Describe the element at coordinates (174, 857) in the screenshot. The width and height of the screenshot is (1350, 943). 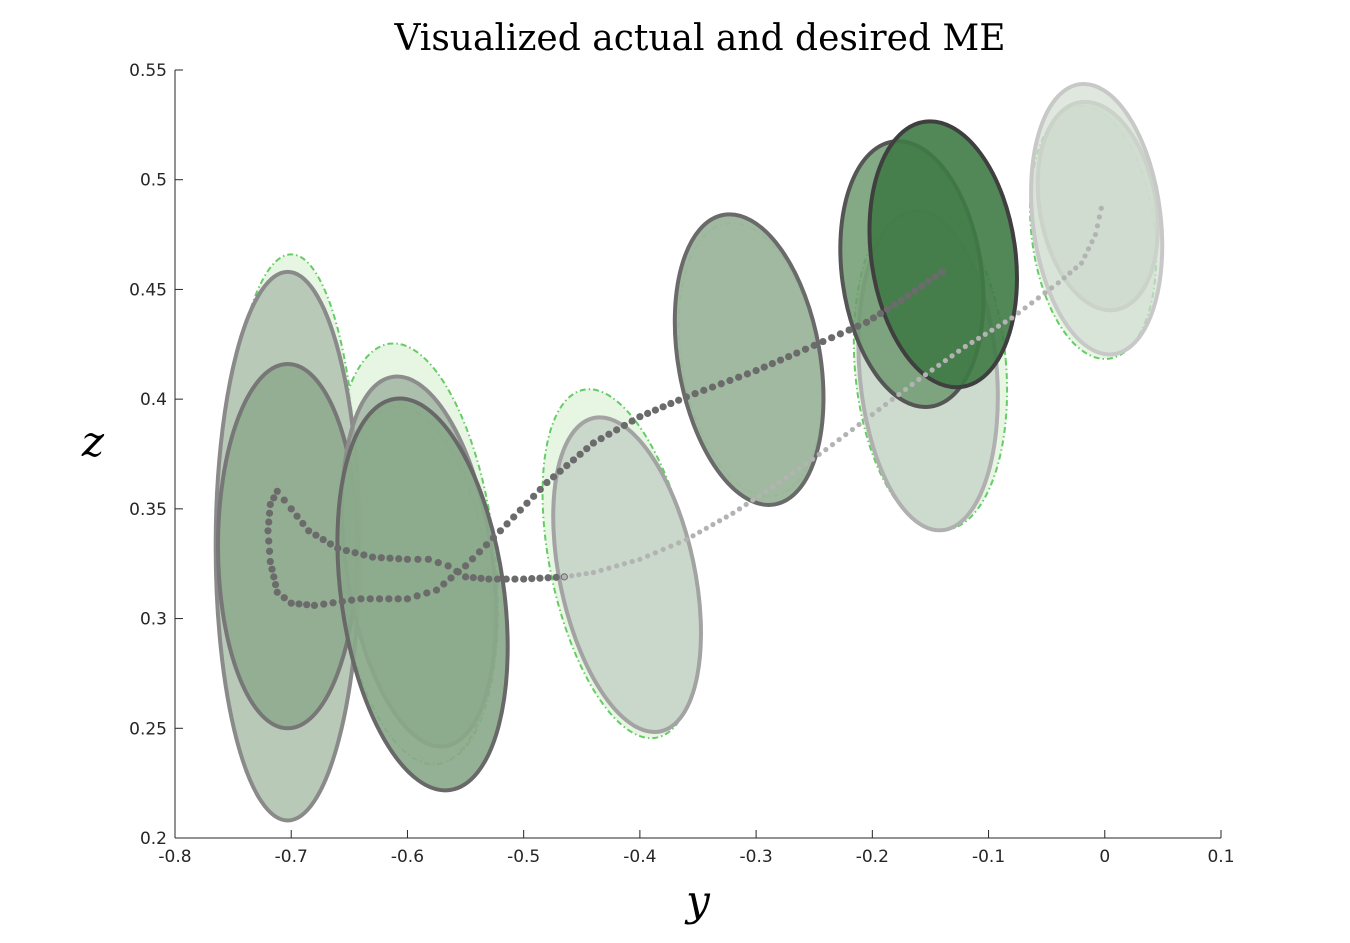
I see `x-tick-label: -0.8` at that location.